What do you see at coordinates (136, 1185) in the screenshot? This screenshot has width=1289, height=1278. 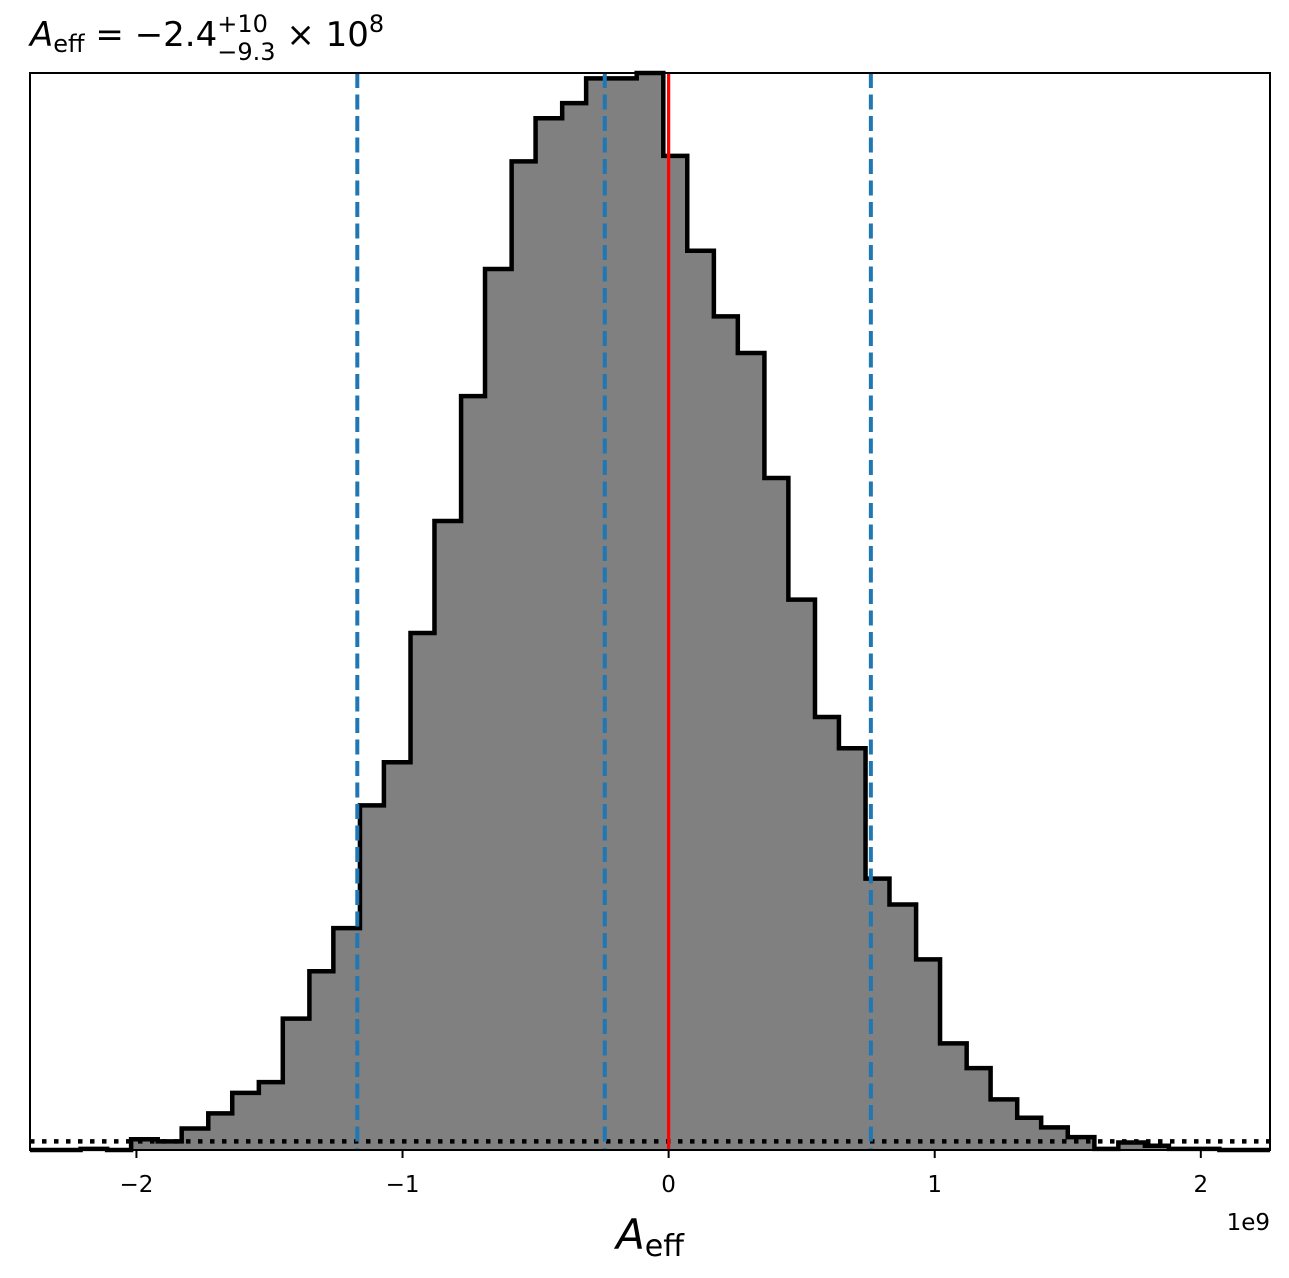 I see `x-tick-label: −2` at bounding box center [136, 1185].